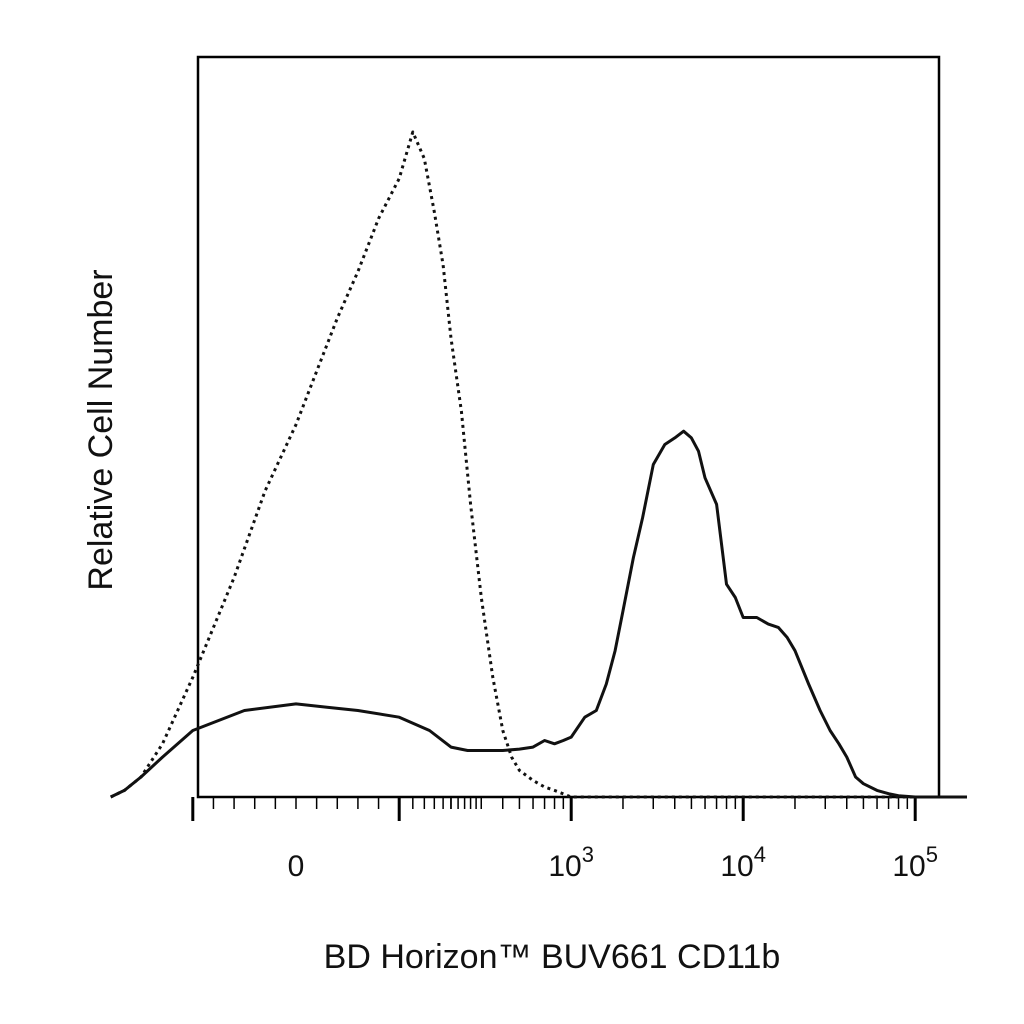  What do you see at coordinates (571, 862) in the screenshot?
I see `x-tick-label: 10³` at bounding box center [571, 862].